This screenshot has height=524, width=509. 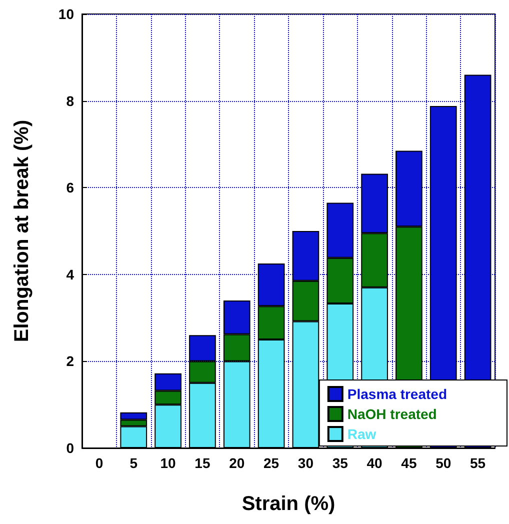 What do you see at coordinates (237, 463) in the screenshot?
I see `x-tick-label: 20` at bounding box center [237, 463].